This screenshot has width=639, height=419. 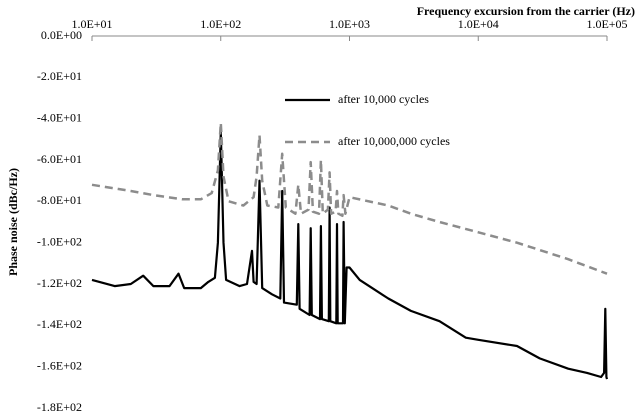 I want to click on y-tick-label: -1.0E+02, so click(x=59, y=241).